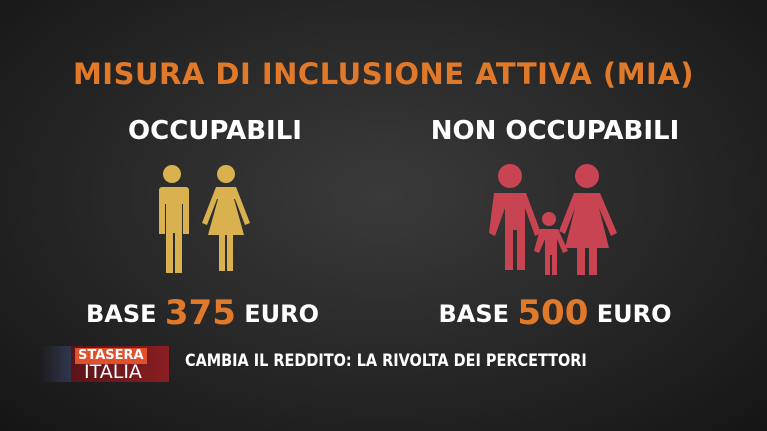 The height and width of the screenshot is (431, 767). I want to click on occupabili-base: BASE 375 EURO, so click(202, 313).